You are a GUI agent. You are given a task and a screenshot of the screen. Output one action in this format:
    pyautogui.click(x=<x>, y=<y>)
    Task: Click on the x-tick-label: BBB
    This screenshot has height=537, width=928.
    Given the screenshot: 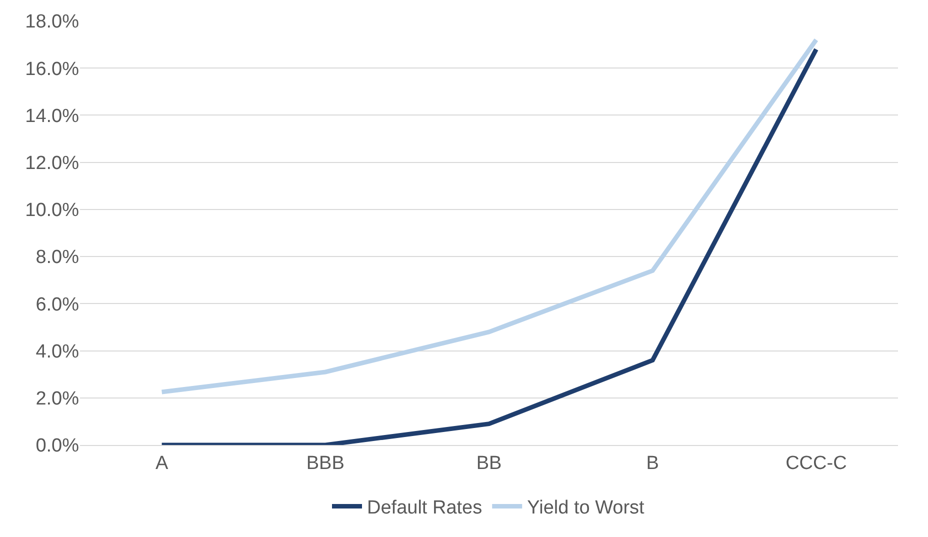 What is the action you would take?
    pyautogui.click(x=325, y=463)
    